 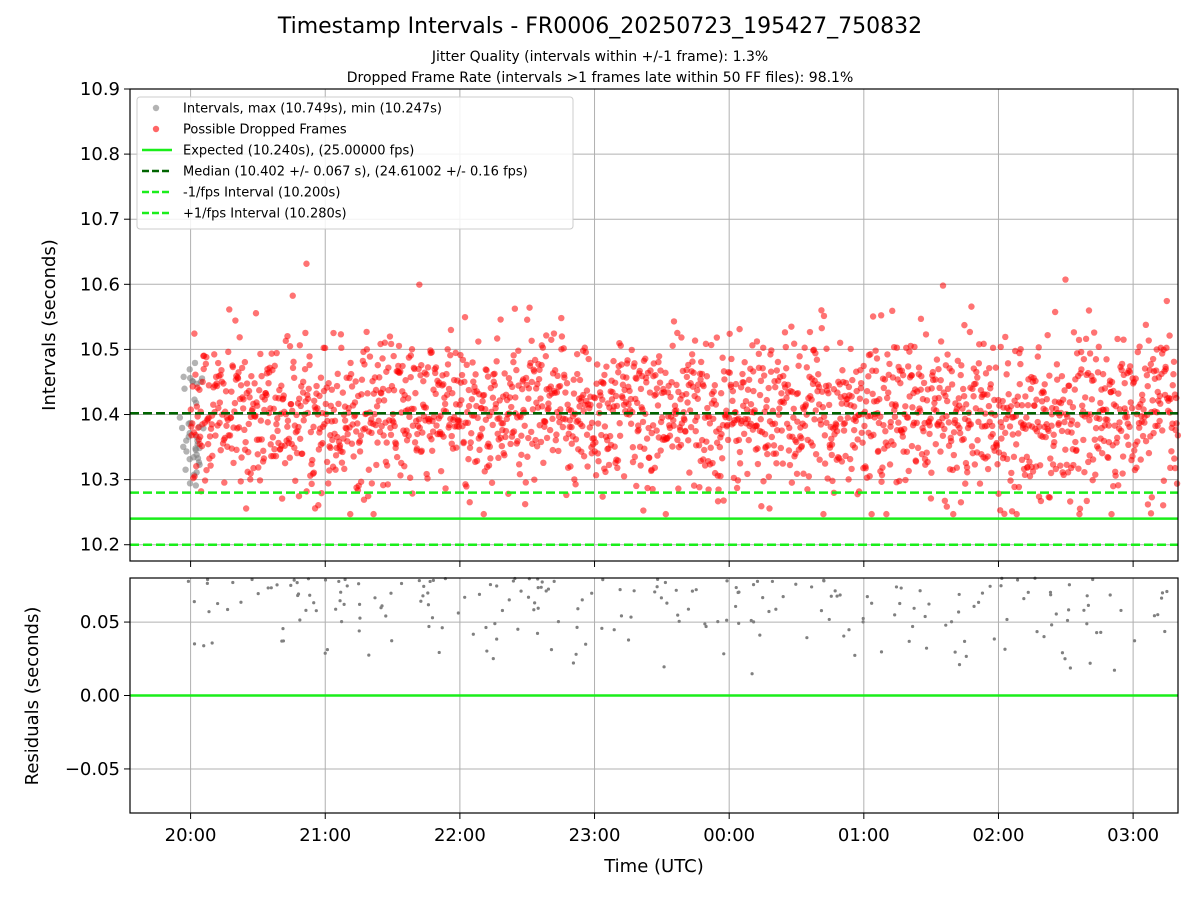 I want to click on legend-label: Expected (10.240s), (25.00000 fps), so click(x=298, y=151).